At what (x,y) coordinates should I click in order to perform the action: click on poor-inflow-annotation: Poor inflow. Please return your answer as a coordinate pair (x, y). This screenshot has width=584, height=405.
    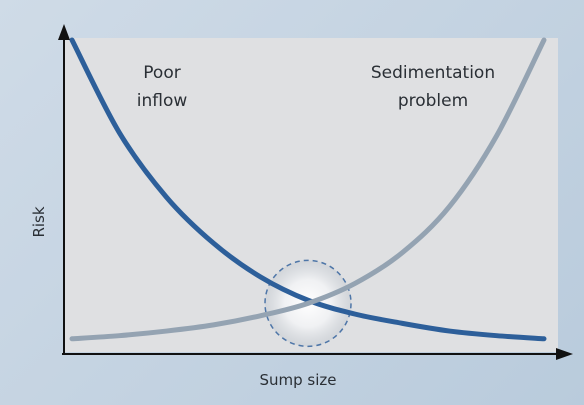
    Looking at the image, I should click on (162, 87).